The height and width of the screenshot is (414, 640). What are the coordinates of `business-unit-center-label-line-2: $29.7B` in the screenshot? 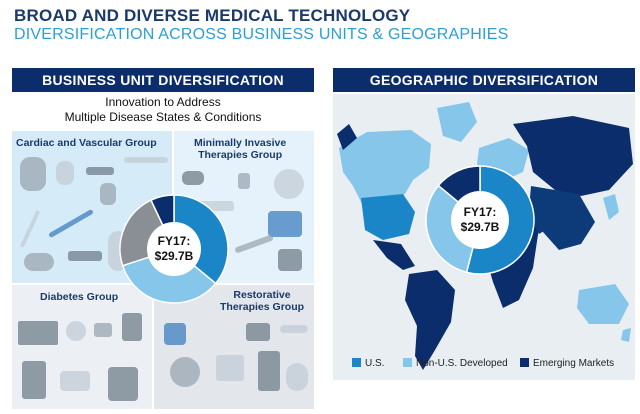 It's located at (174, 256).